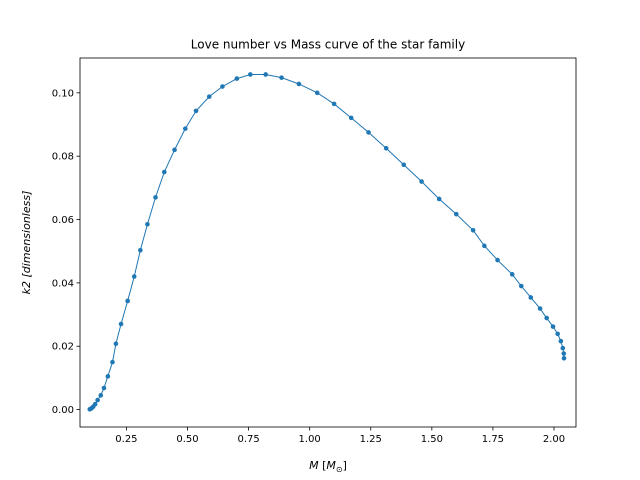  I want to click on x-tick-label: 2.00, so click(554, 439).